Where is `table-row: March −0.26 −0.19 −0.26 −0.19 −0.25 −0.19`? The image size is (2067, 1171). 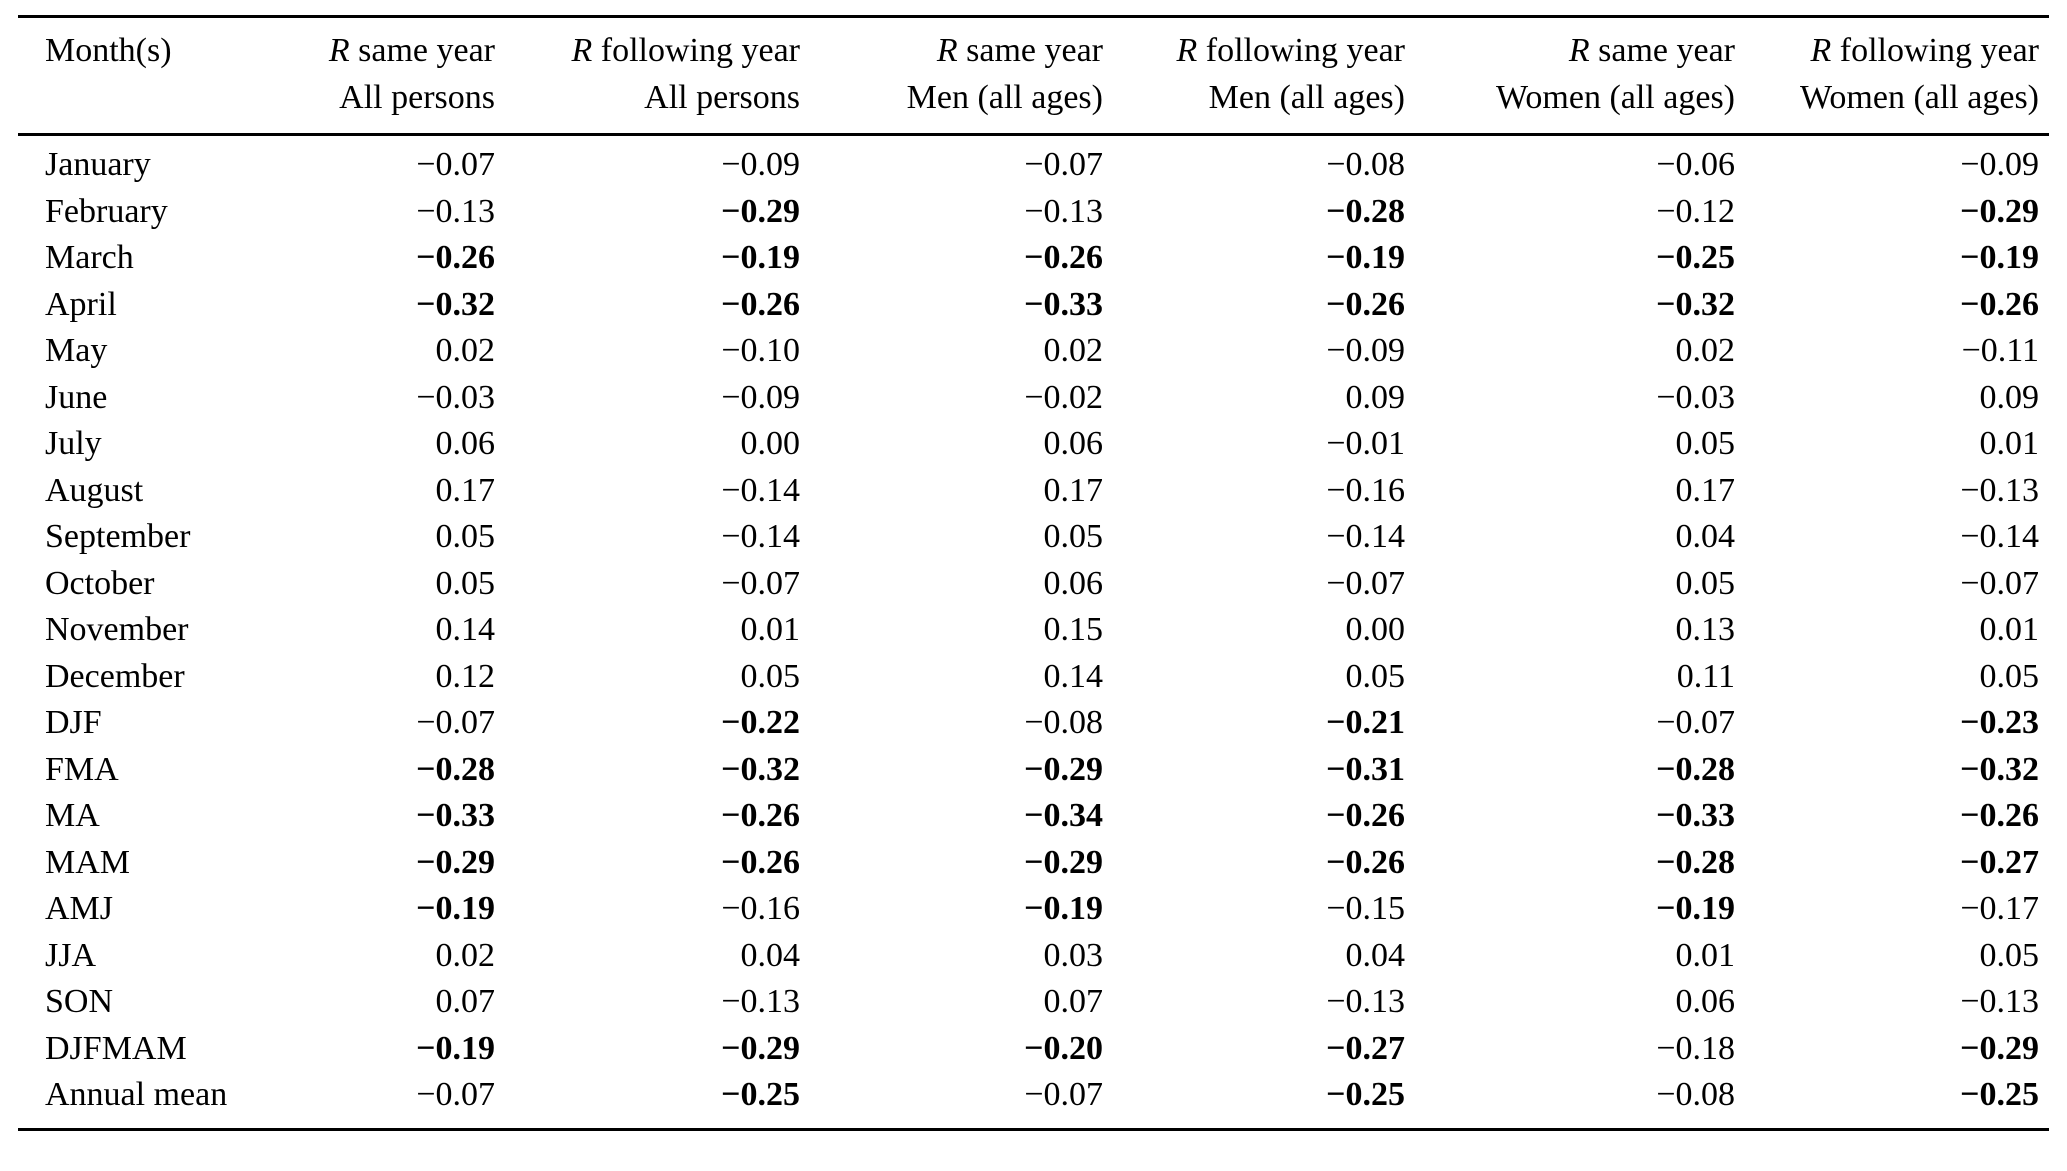 table-row: March −0.26 −0.19 −0.26 −0.19 −0.25 −0.19 is located at coordinates (1033, 258).